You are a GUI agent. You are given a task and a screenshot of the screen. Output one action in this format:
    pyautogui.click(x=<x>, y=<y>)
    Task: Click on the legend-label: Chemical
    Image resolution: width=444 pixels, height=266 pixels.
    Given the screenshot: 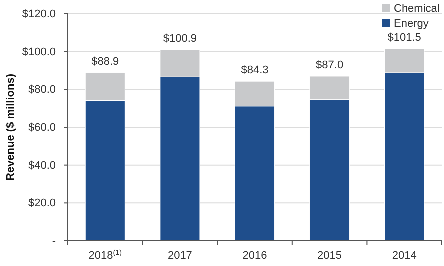 What is the action you would take?
    pyautogui.click(x=417, y=9)
    